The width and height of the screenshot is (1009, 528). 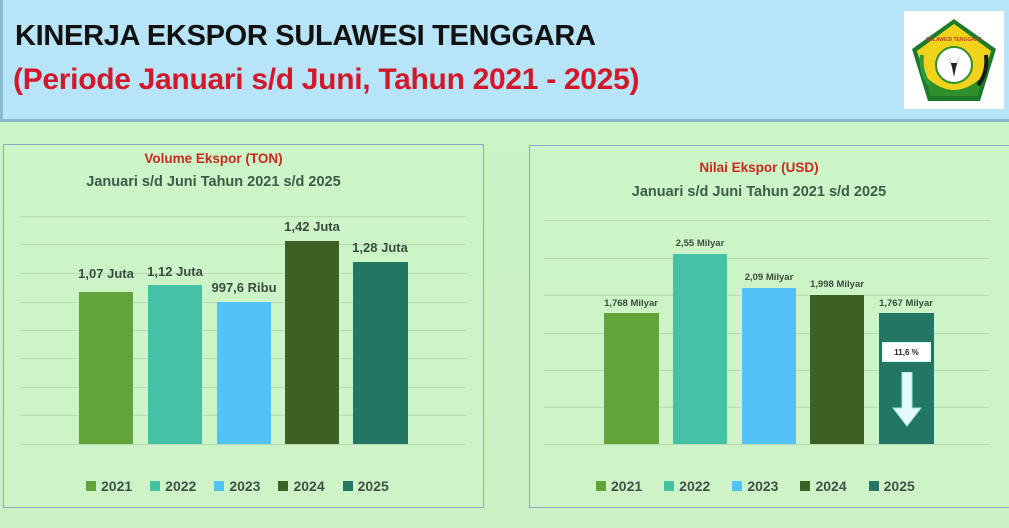 I want to click on provincial-emblem-icon: SULAWESI TENGGARA, so click(x=954, y=60).